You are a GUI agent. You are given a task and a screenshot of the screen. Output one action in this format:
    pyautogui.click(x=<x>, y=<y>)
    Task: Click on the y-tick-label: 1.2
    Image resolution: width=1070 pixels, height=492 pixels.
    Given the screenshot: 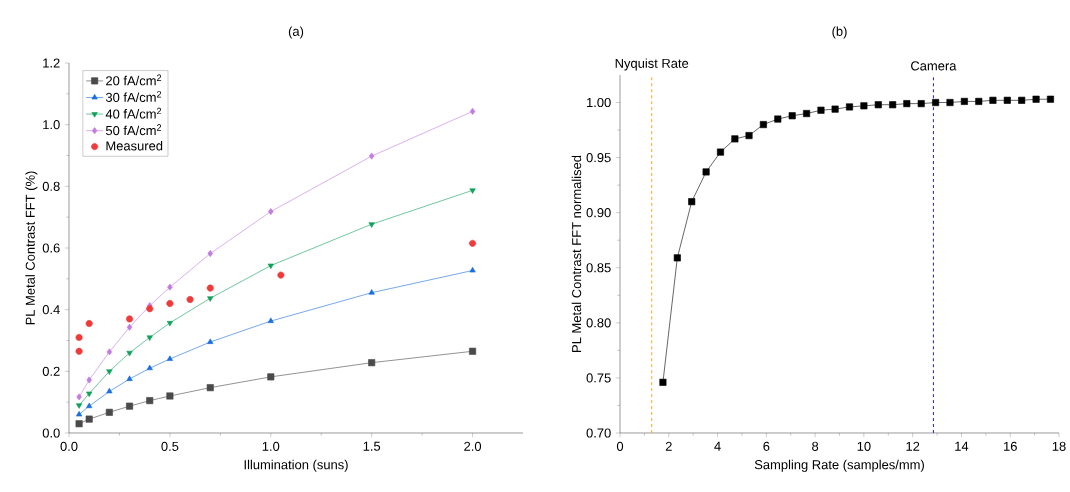 What is the action you would take?
    pyautogui.click(x=51, y=63)
    